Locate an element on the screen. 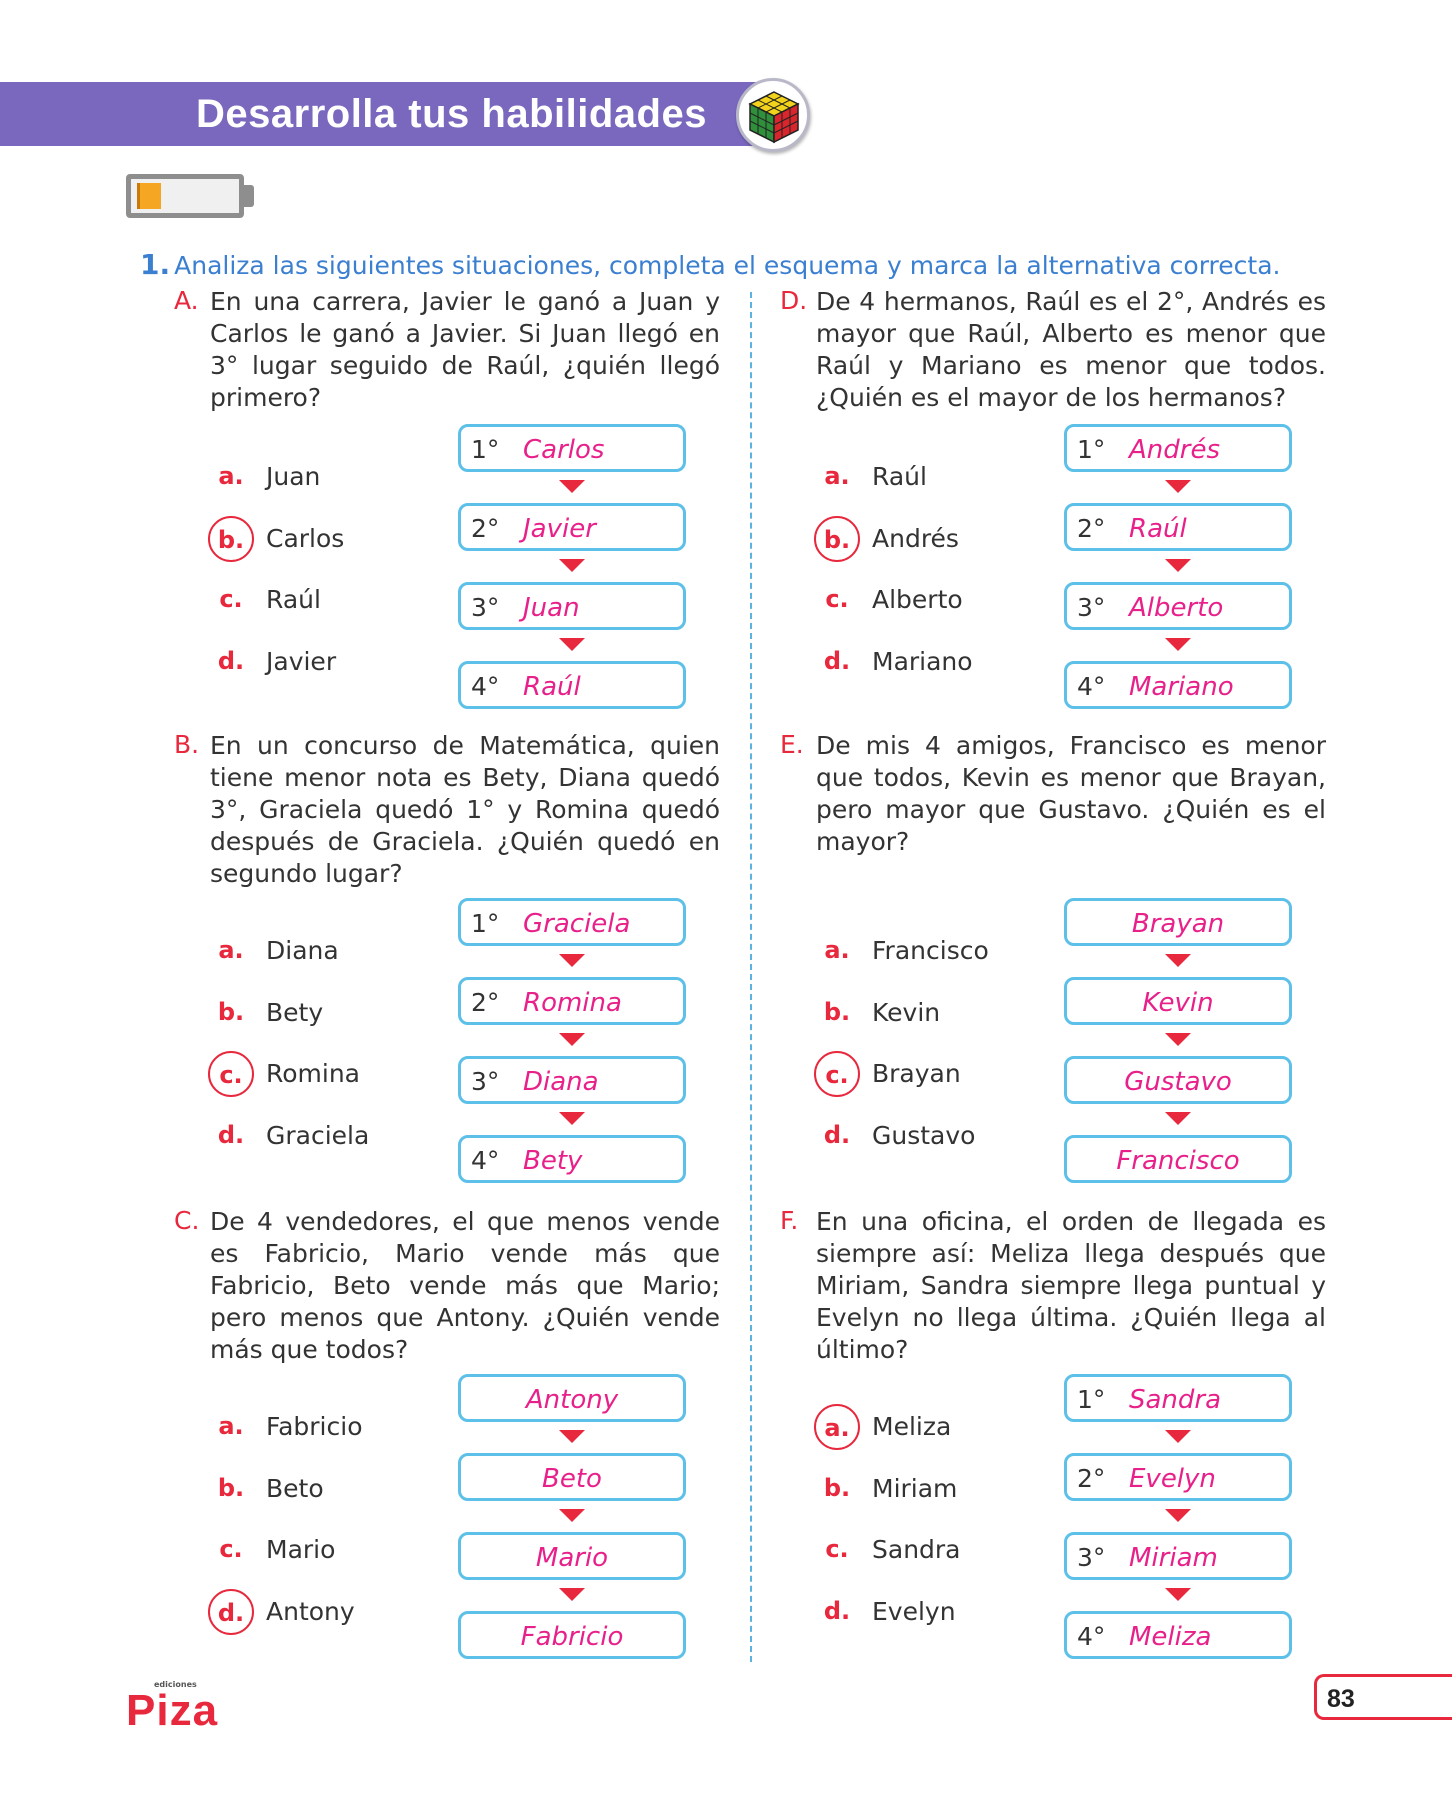  selected-option-label: c. is located at coordinates (837, 1074).